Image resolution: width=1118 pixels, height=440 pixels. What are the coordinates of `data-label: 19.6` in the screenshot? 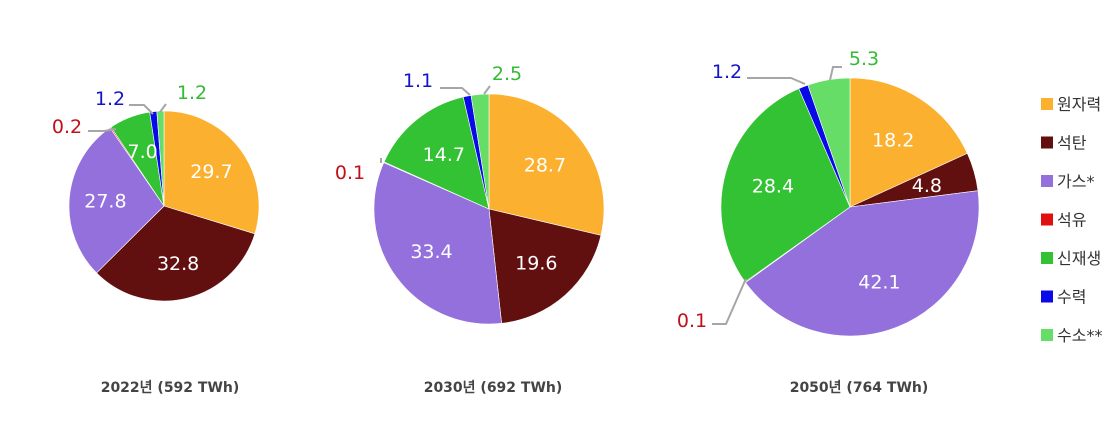 It's located at (536, 263).